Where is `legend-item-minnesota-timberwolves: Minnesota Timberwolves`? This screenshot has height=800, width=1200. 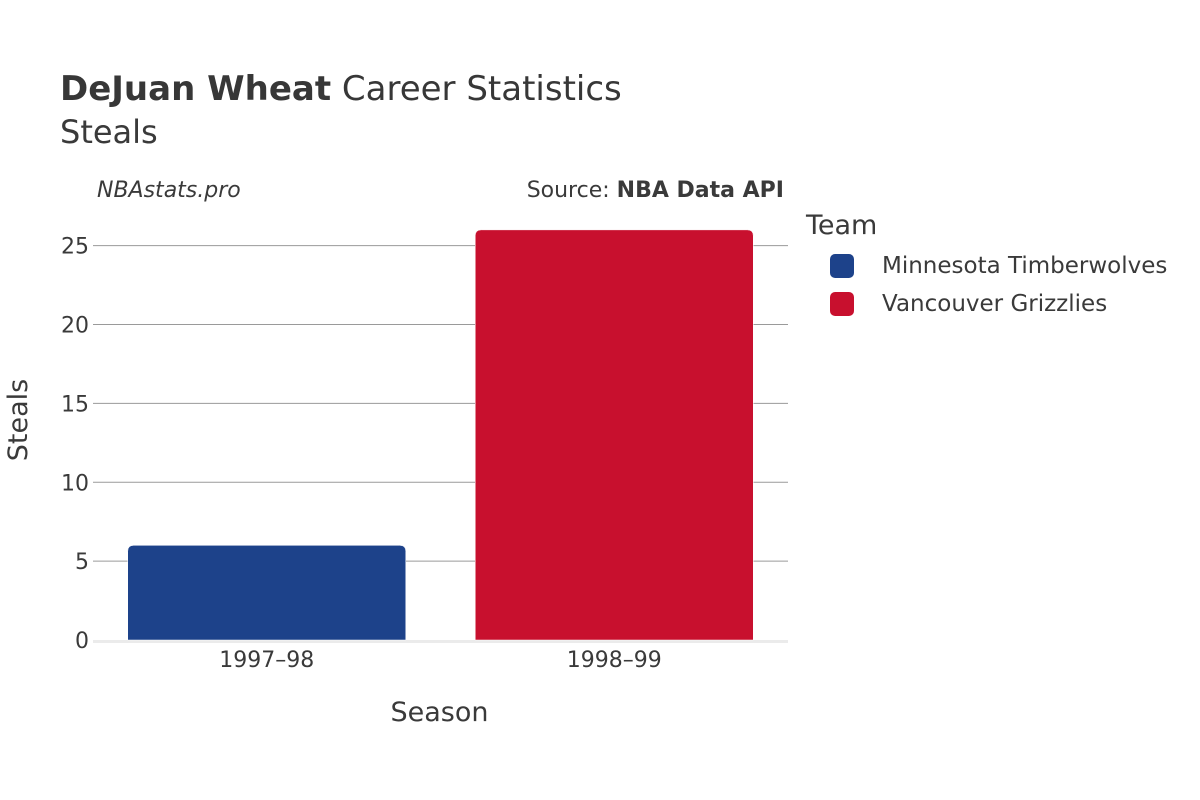 legend-item-minnesota-timberwolves: Minnesota Timberwolves is located at coordinates (998, 266).